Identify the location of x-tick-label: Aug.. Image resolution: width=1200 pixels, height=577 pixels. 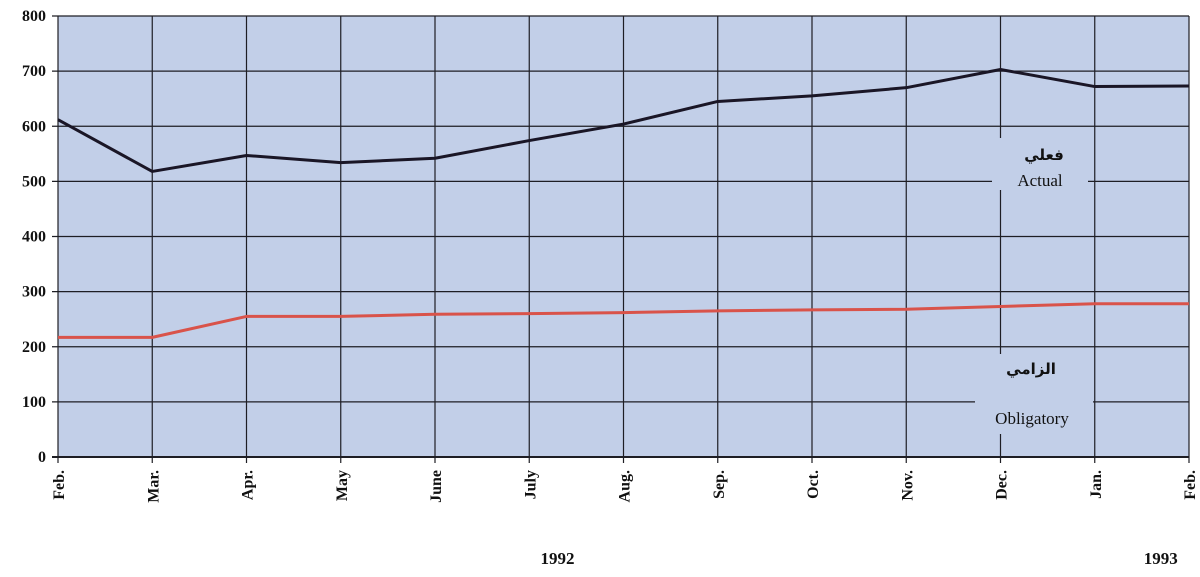
(625, 486).